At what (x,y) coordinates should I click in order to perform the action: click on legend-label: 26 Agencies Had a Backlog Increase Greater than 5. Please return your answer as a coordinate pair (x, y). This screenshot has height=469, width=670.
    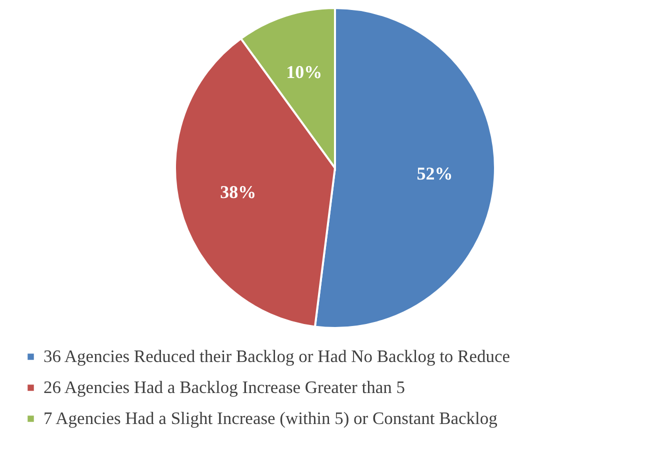
    Looking at the image, I should click on (225, 386).